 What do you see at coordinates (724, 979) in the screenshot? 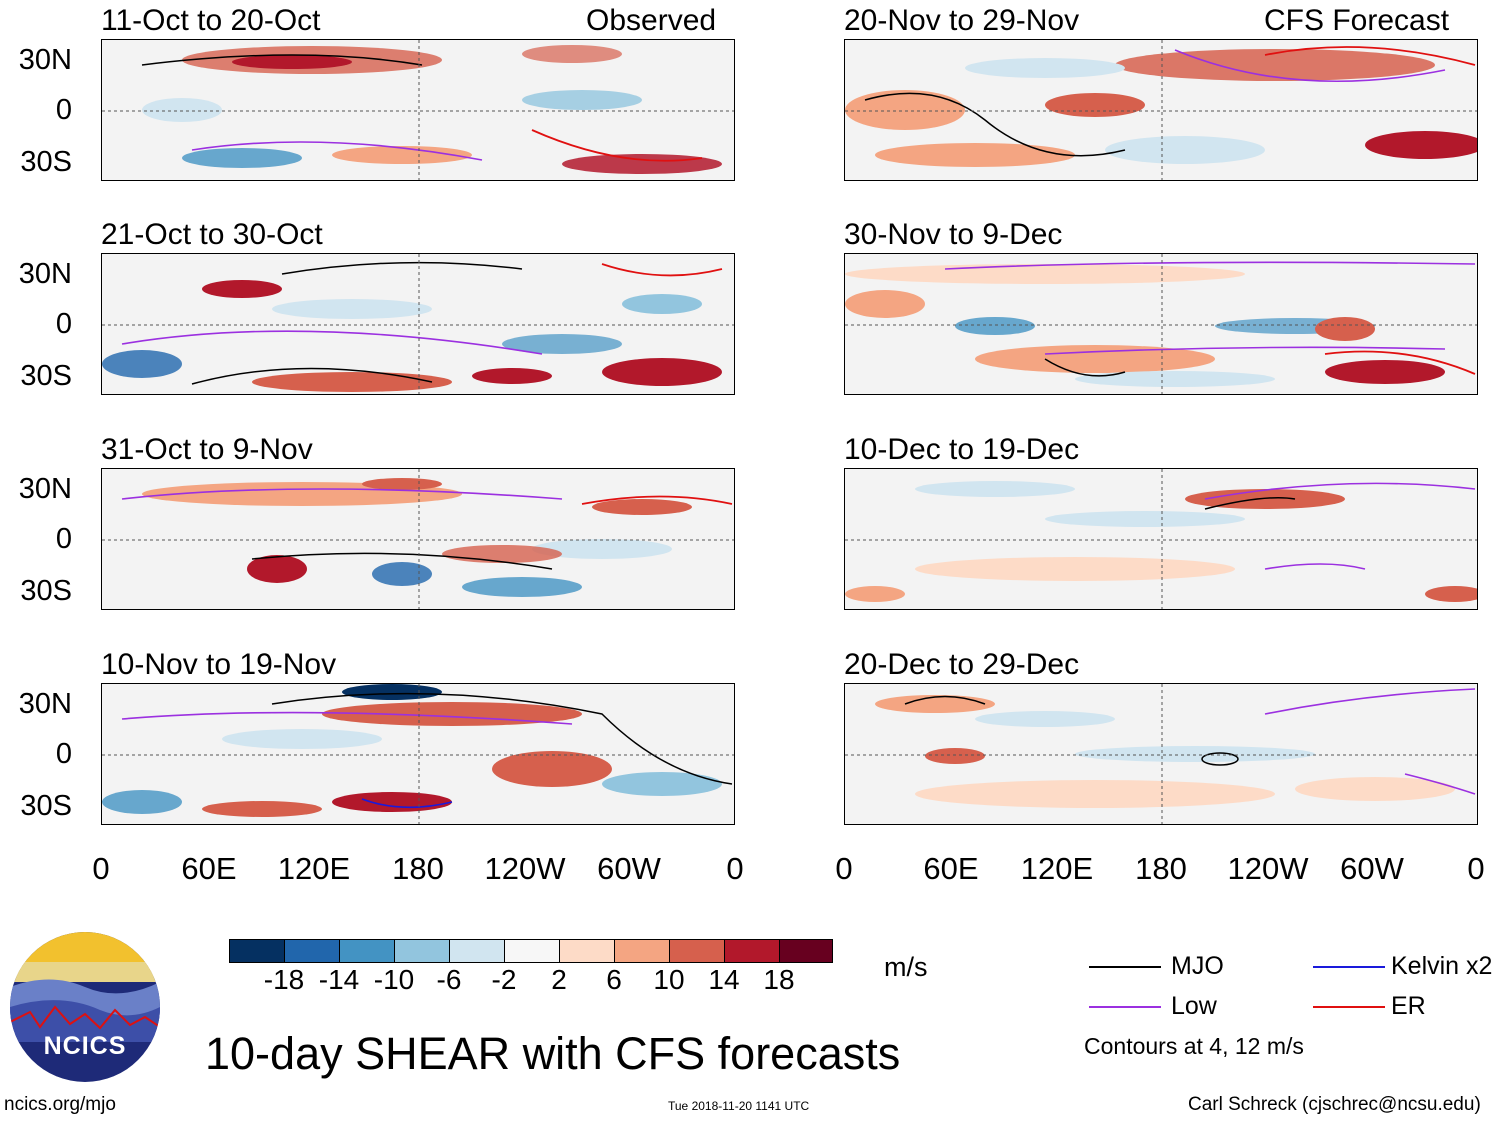
I see `colorbar-tick: 14` at bounding box center [724, 979].